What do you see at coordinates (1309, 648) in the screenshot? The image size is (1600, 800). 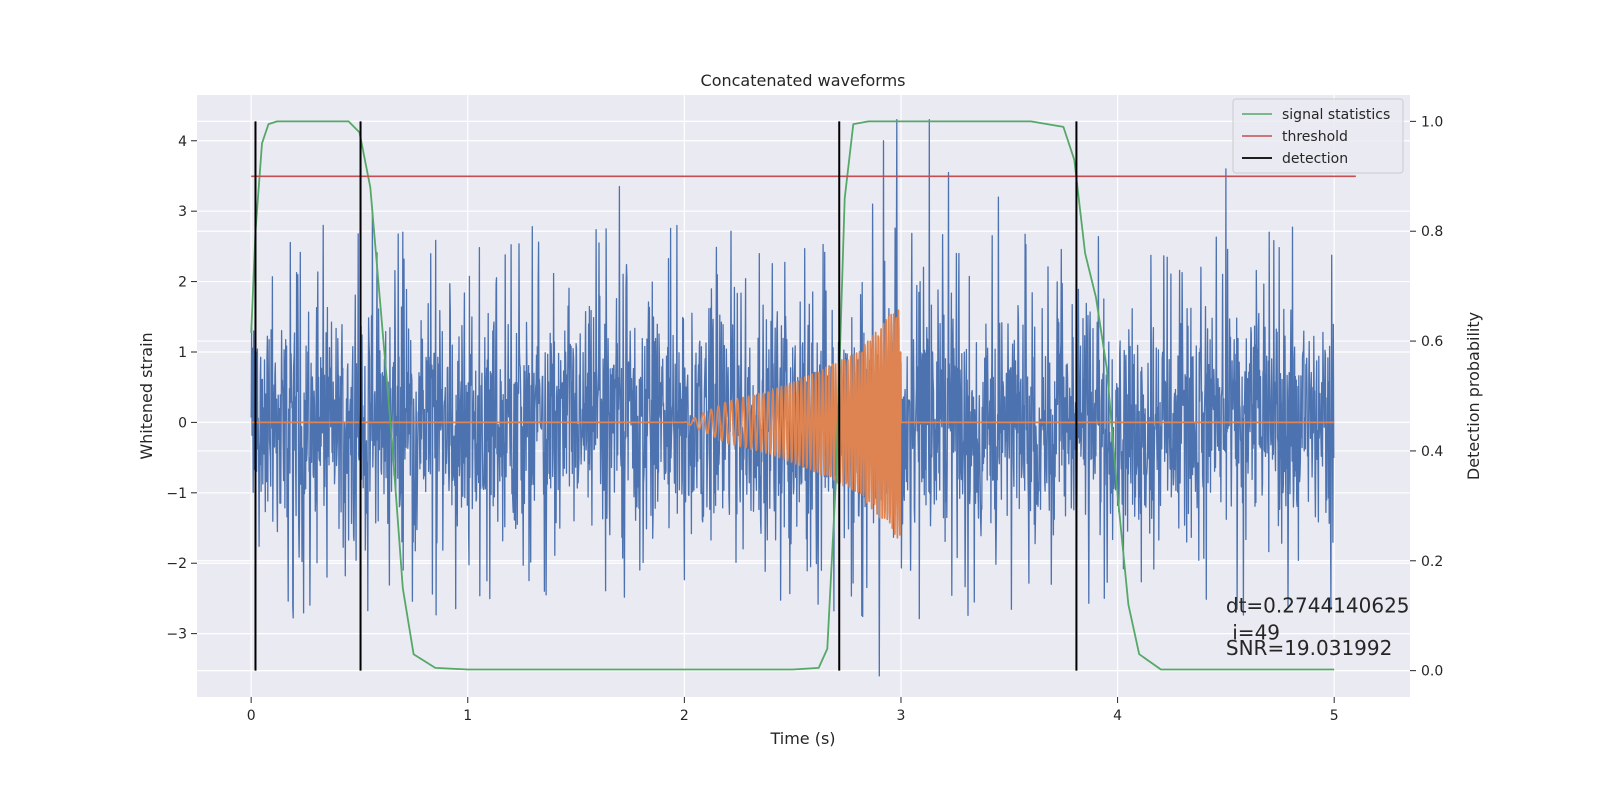 I see `annotation-snr: SNR=19.031992` at bounding box center [1309, 648].